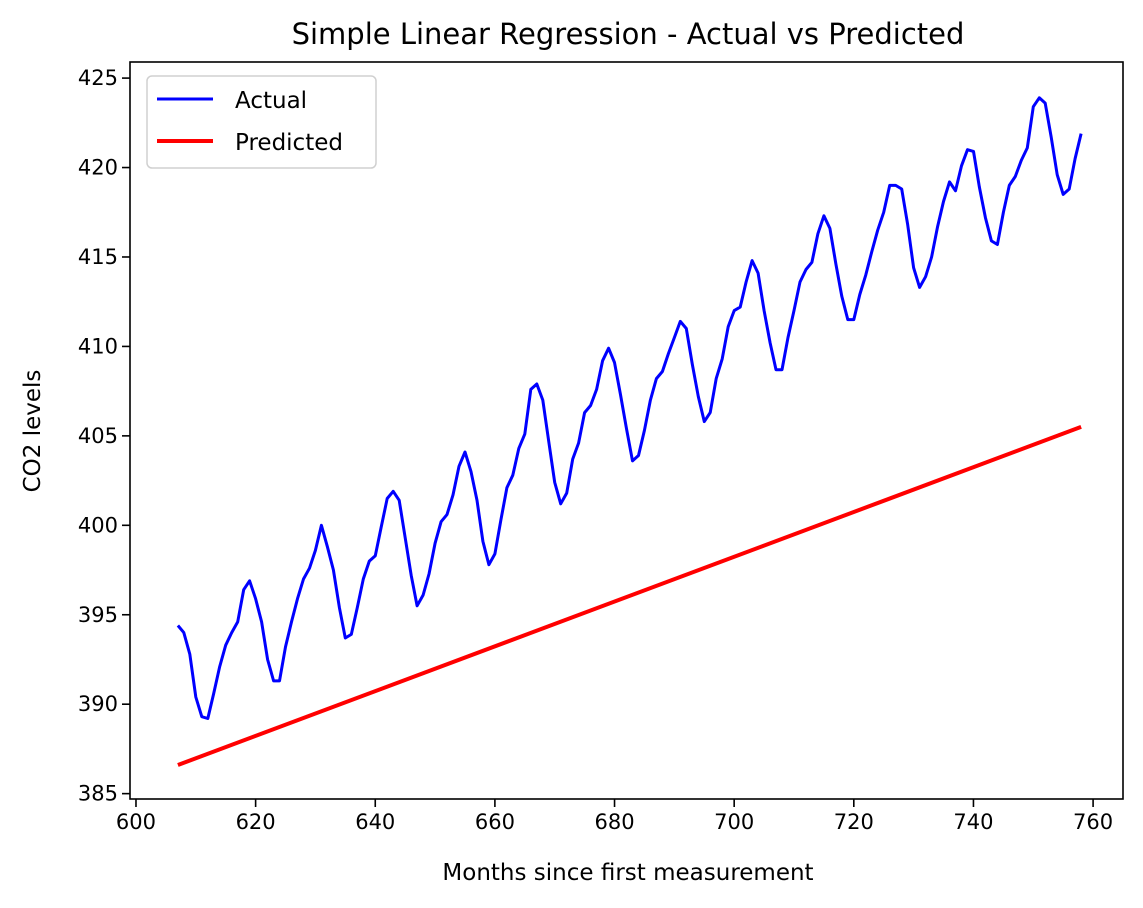 Image resolution: width=1143 pixels, height=908 pixels. What do you see at coordinates (98, 525) in the screenshot?
I see `y-tick-label: 400` at bounding box center [98, 525].